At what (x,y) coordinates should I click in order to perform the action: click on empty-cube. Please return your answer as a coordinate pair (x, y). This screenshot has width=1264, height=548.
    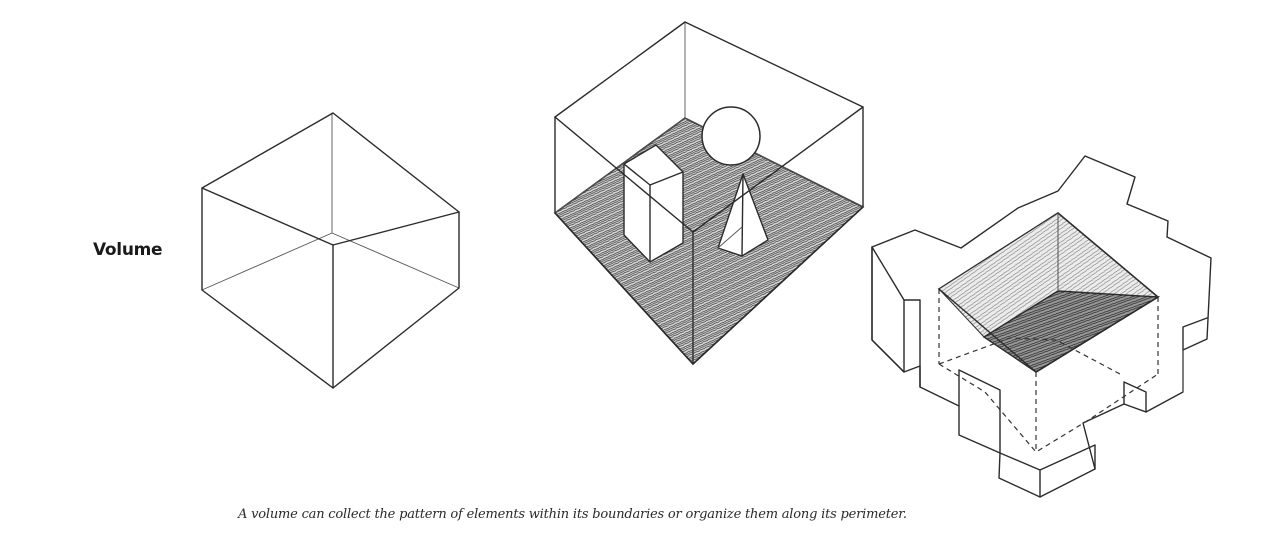
    Looking at the image, I should click on (330, 250).